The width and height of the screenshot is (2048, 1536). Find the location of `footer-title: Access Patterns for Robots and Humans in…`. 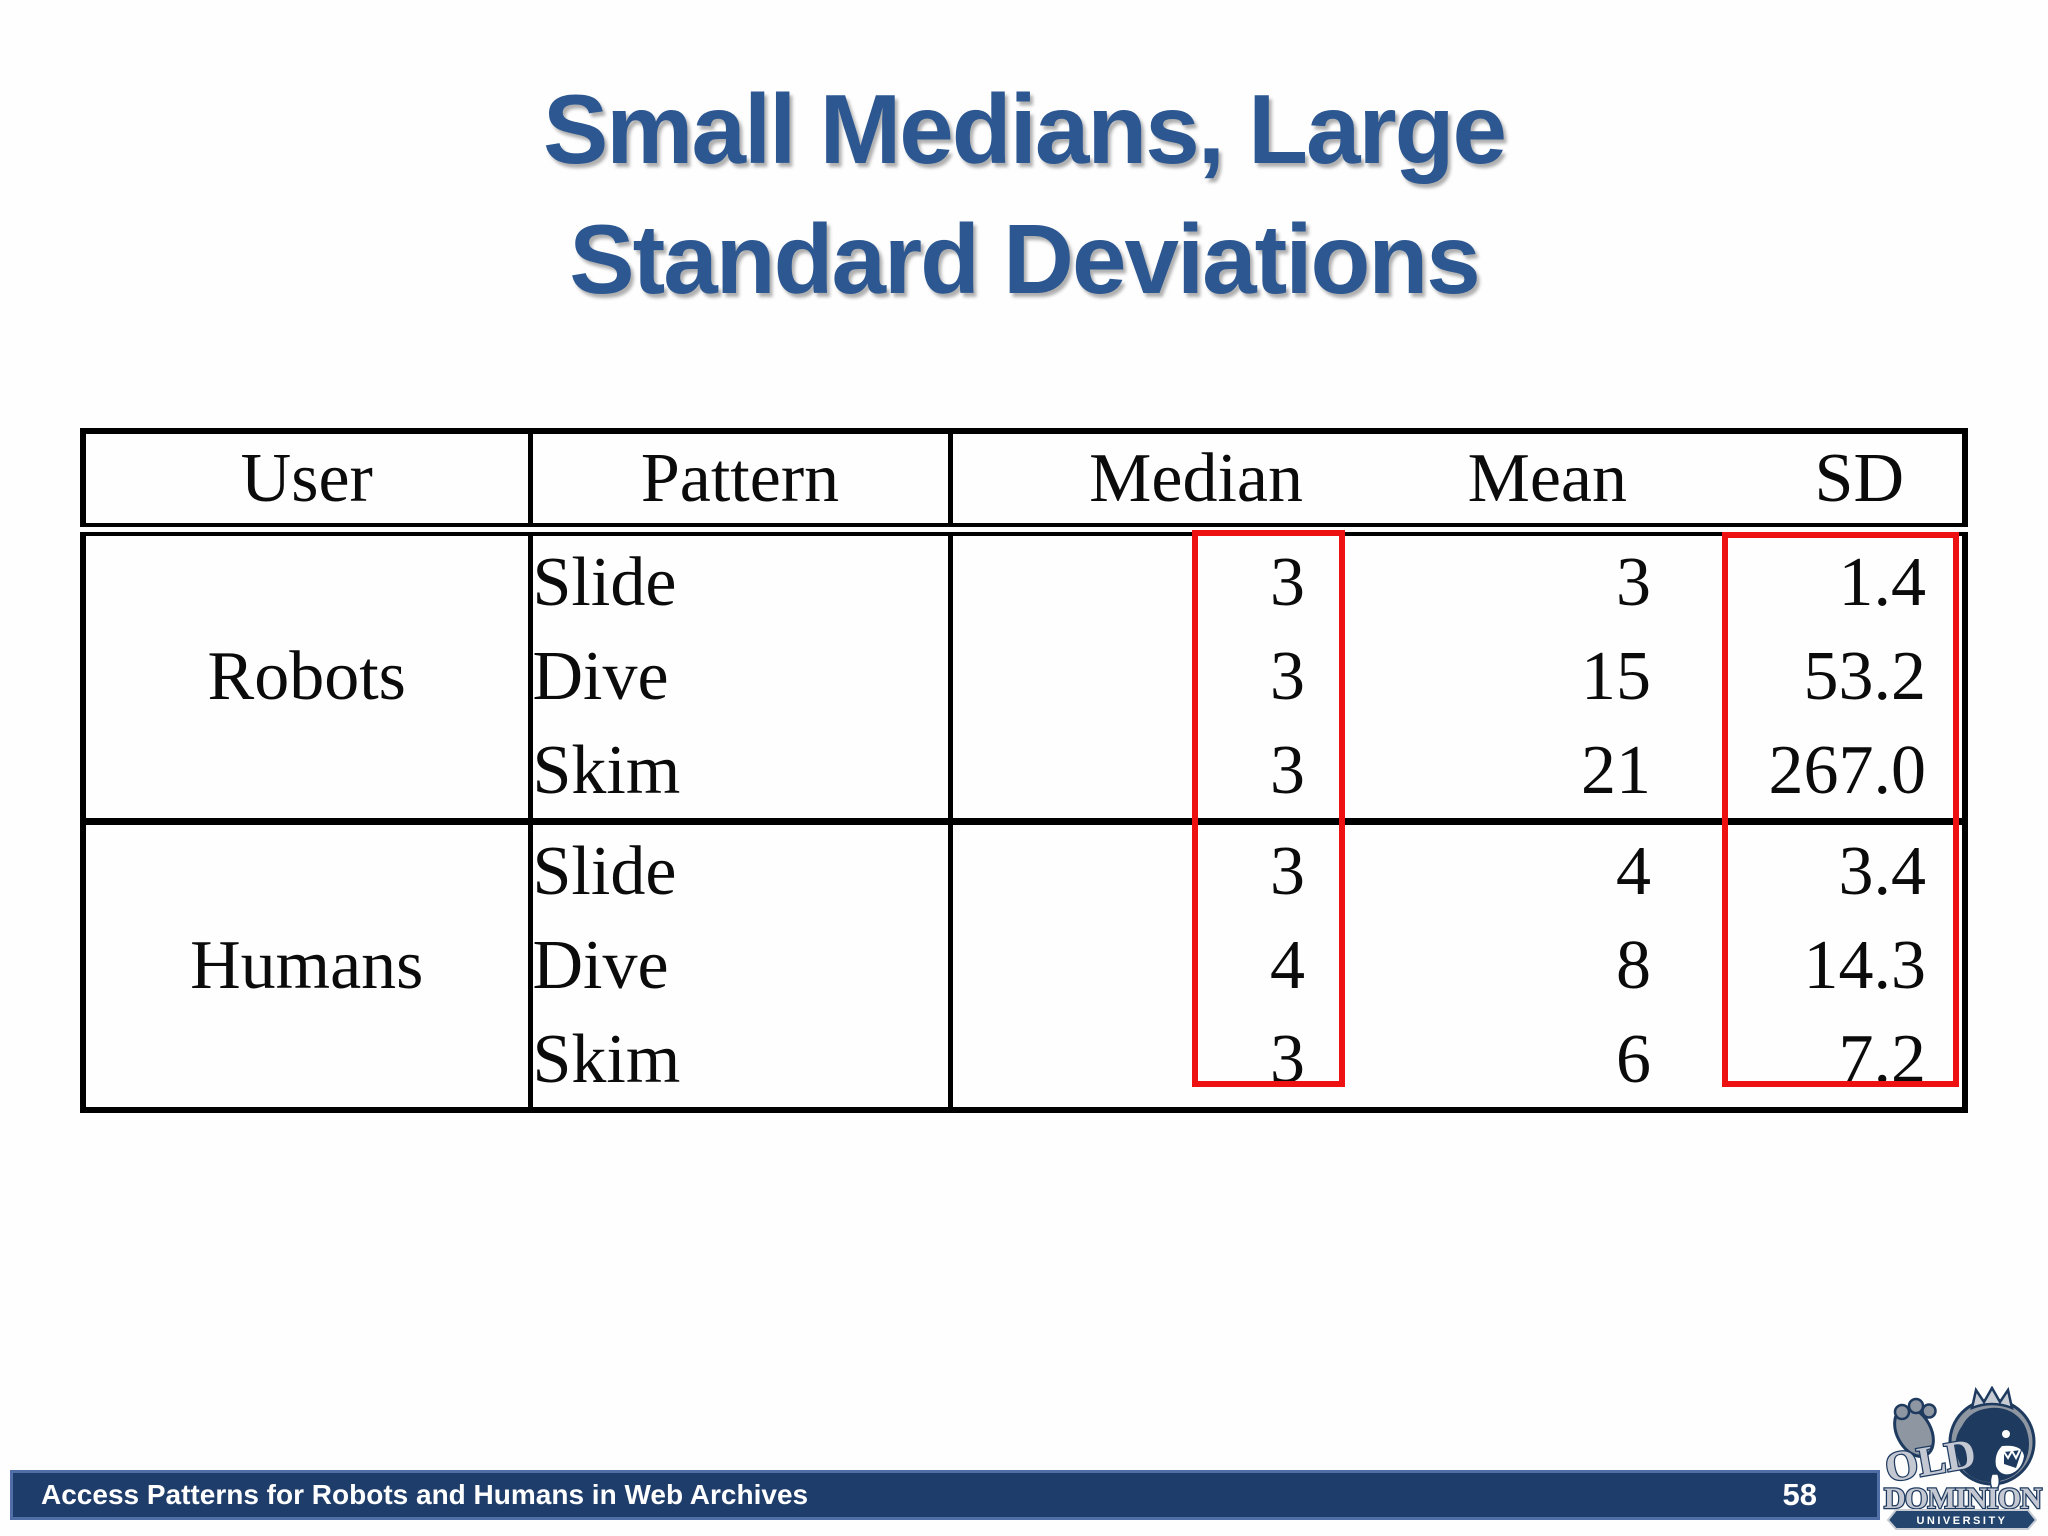

footer-title: Access Patterns for Robots and Humans in… is located at coordinates (425, 1494).